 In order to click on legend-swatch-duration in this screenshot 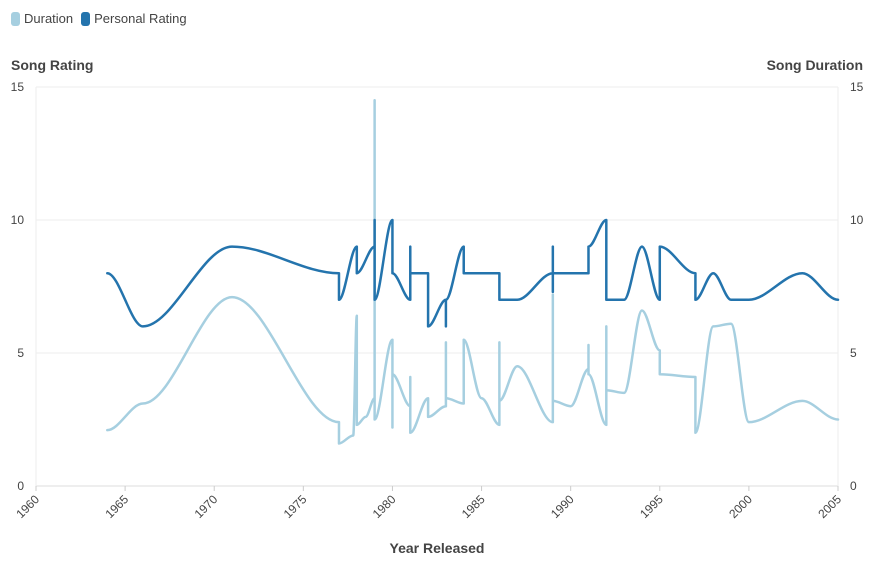, I will do `click(15, 18)`.